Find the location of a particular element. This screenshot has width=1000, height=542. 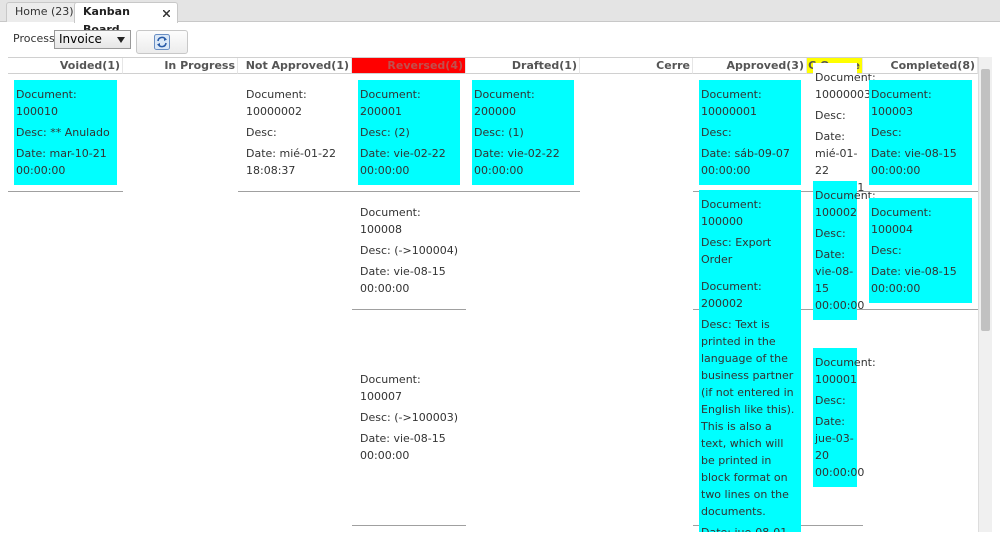

refresh-icon is located at coordinates (162, 42).